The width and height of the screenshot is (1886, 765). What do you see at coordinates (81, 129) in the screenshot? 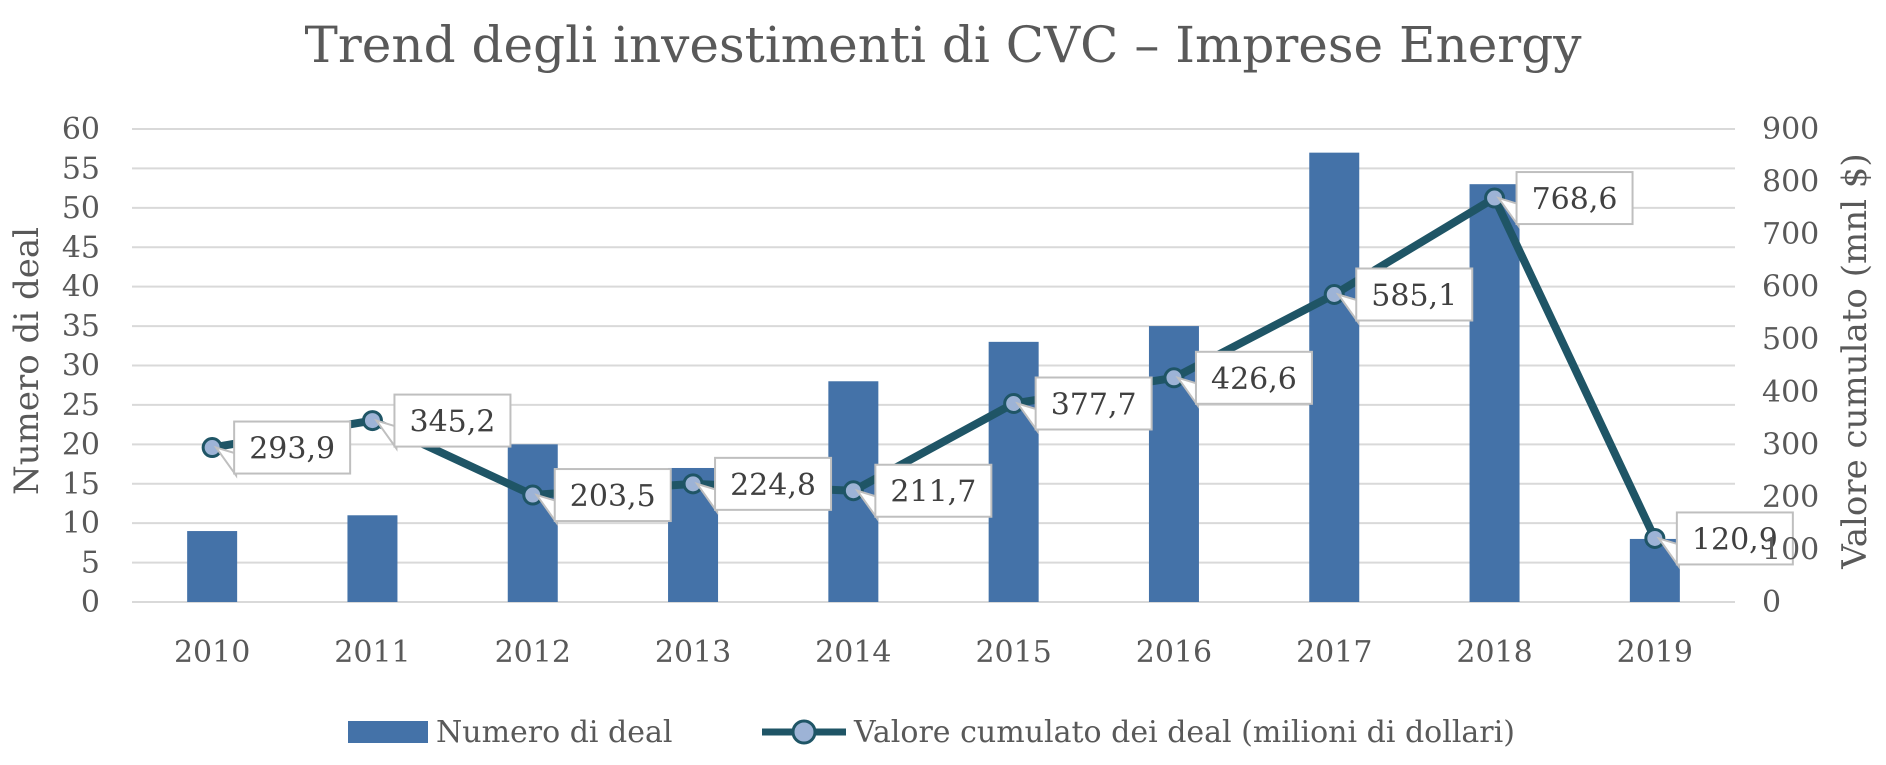
I see `left-tick-label: 60` at bounding box center [81, 129].